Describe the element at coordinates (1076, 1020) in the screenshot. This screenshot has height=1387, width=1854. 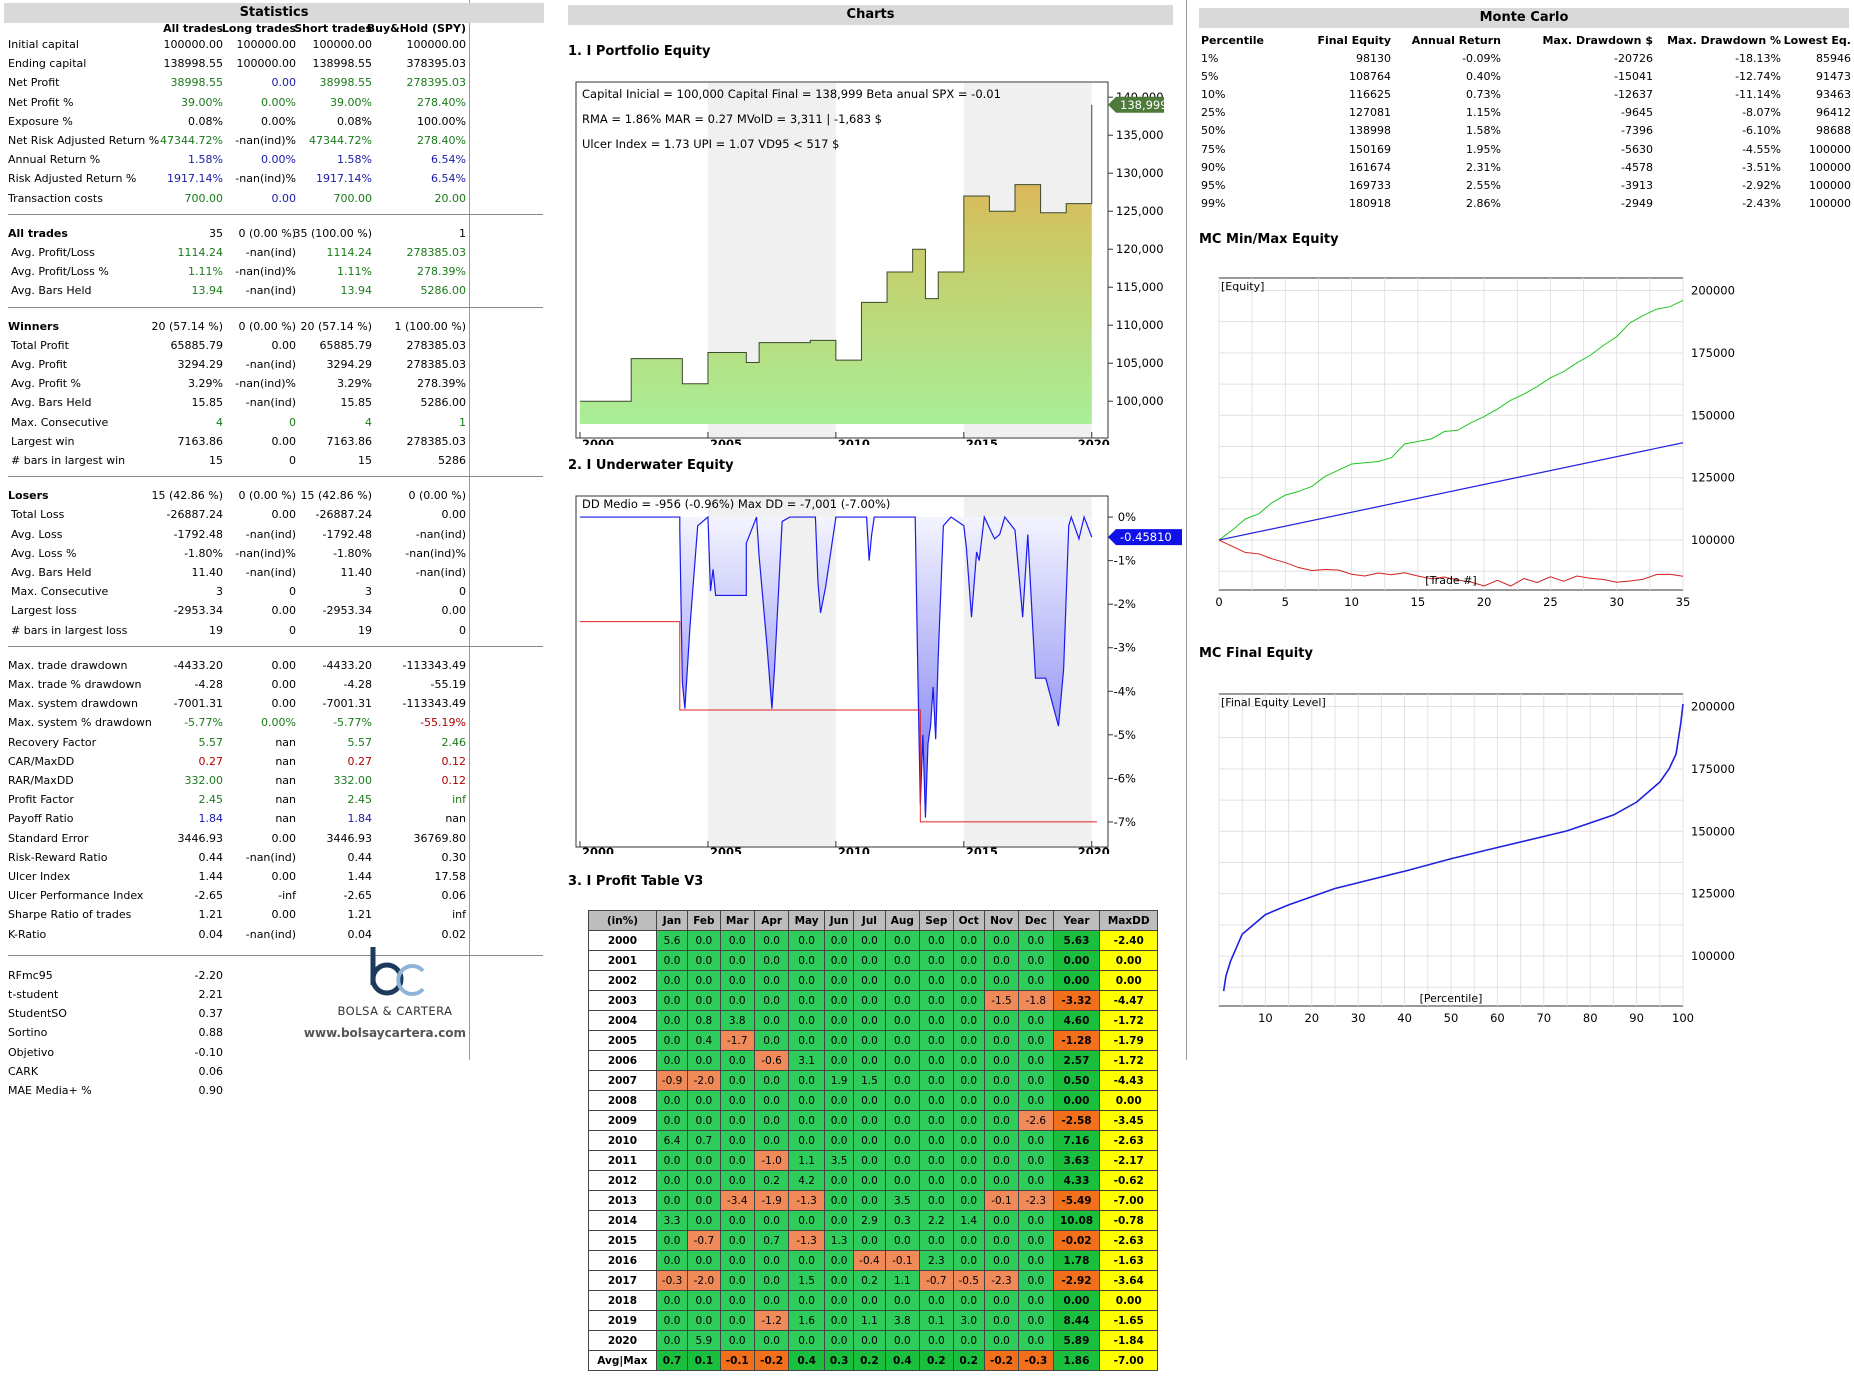
I see `profit-cell: 4.60` at that location.